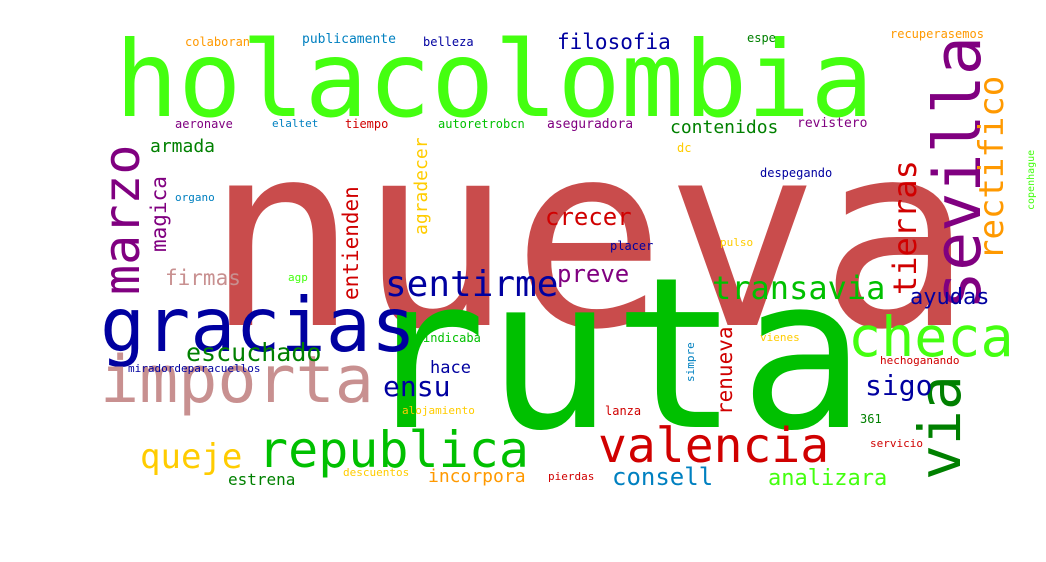 The width and height of the screenshot is (1046, 562). What do you see at coordinates (203, 278) in the screenshot?
I see `cloud-word-24: firmas` at bounding box center [203, 278].